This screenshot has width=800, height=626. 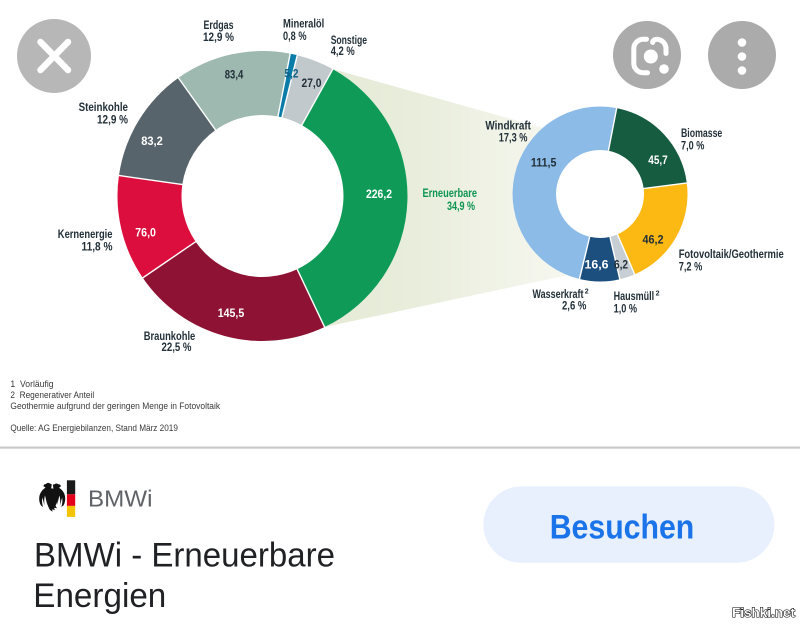 What do you see at coordinates (152, 141) in the screenshot?
I see `svg-text: 83,2` at bounding box center [152, 141].